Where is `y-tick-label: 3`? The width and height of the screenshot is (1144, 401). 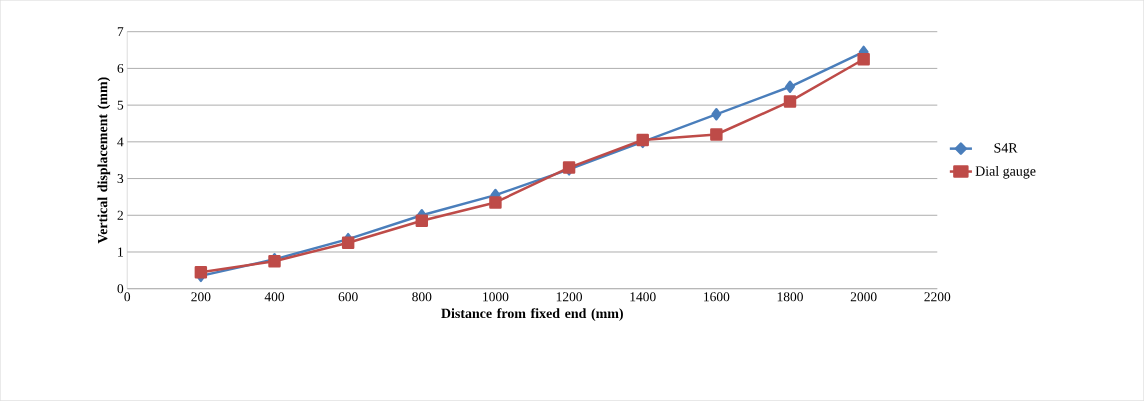 y-tick-label: 3 is located at coordinates (120, 179).